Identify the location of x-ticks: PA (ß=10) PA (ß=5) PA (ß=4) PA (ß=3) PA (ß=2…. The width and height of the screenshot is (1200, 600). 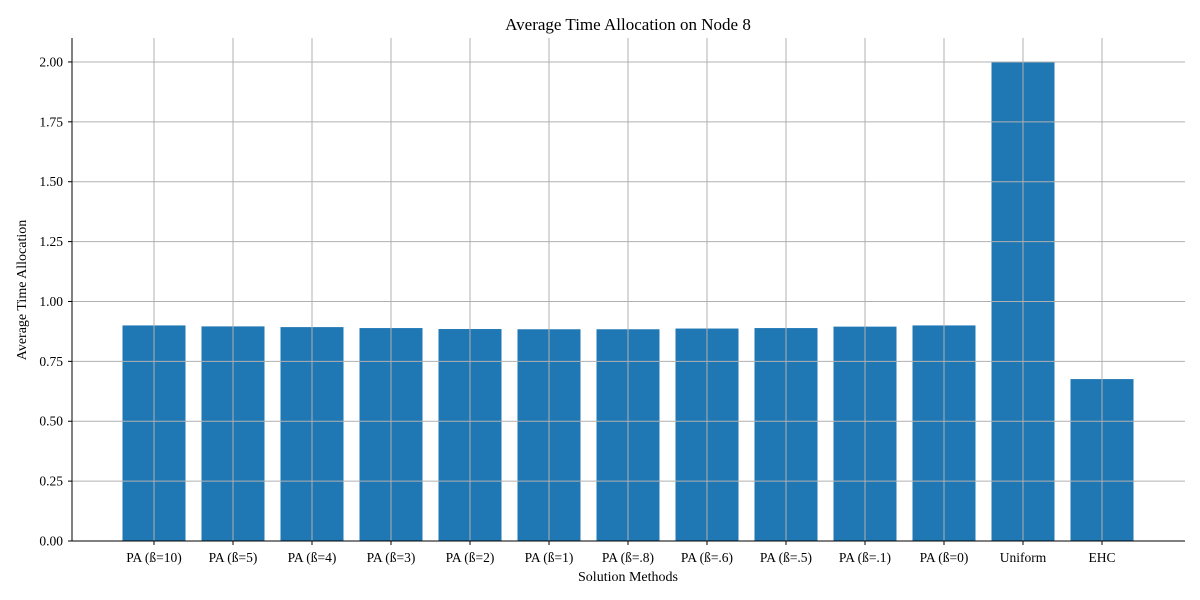
(621, 553).